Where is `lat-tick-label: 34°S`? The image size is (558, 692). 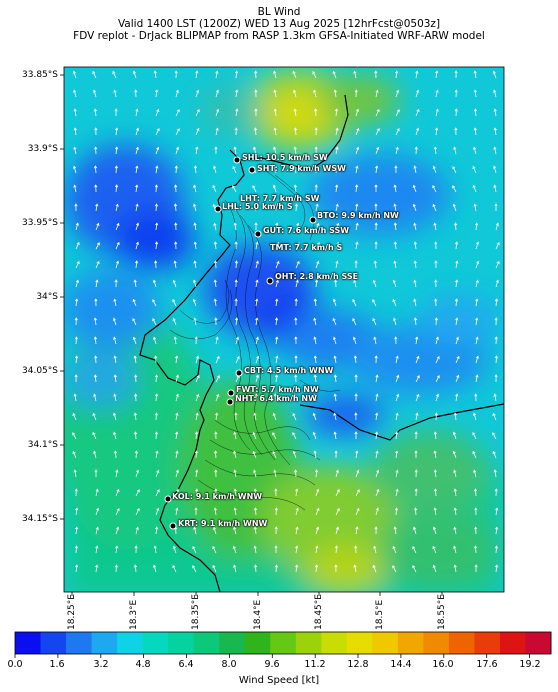
lat-tick-label: 34°S is located at coordinates (47, 297).